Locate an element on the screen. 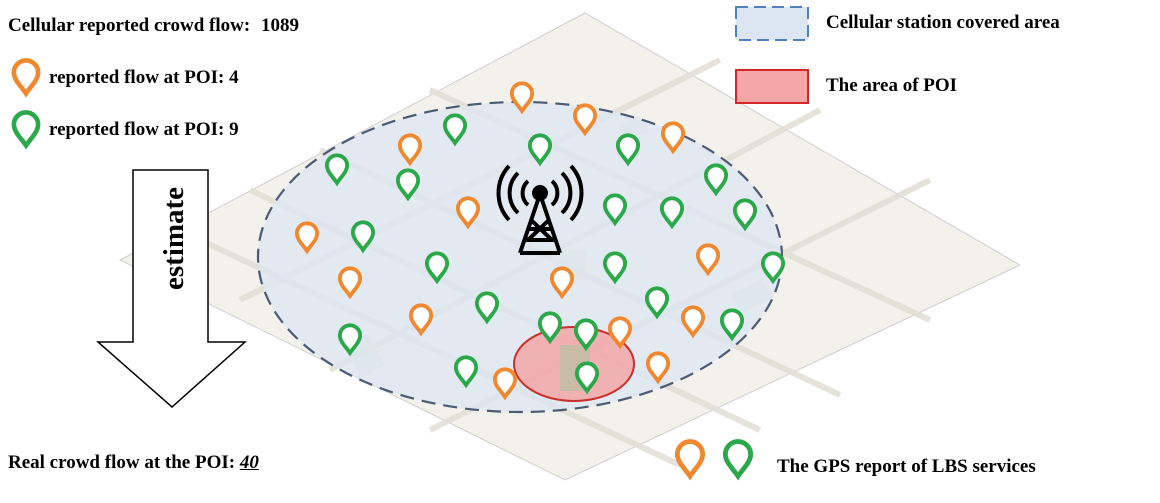 The image size is (1160, 503). orange-report-line: reported flow at POI: 4 is located at coordinates (144, 78).